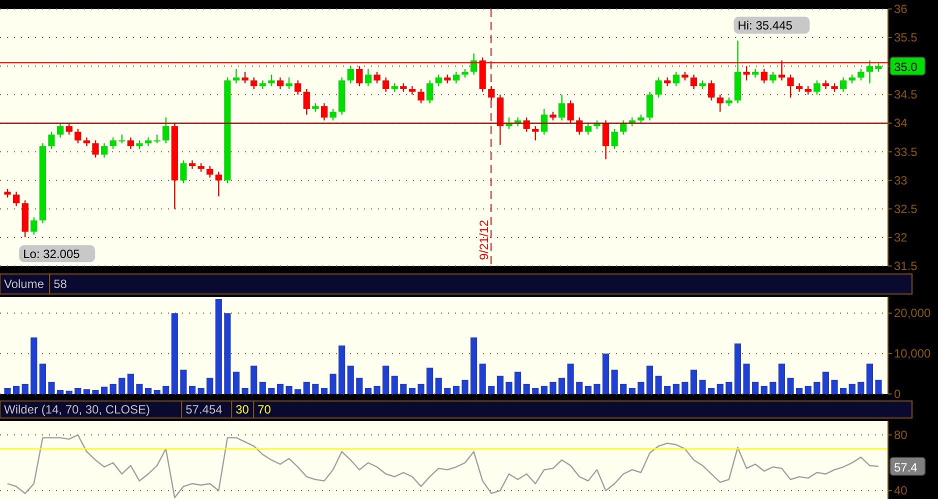 This screenshot has width=938, height=499. I want to click on annotation: 9/21/12, so click(484, 240).